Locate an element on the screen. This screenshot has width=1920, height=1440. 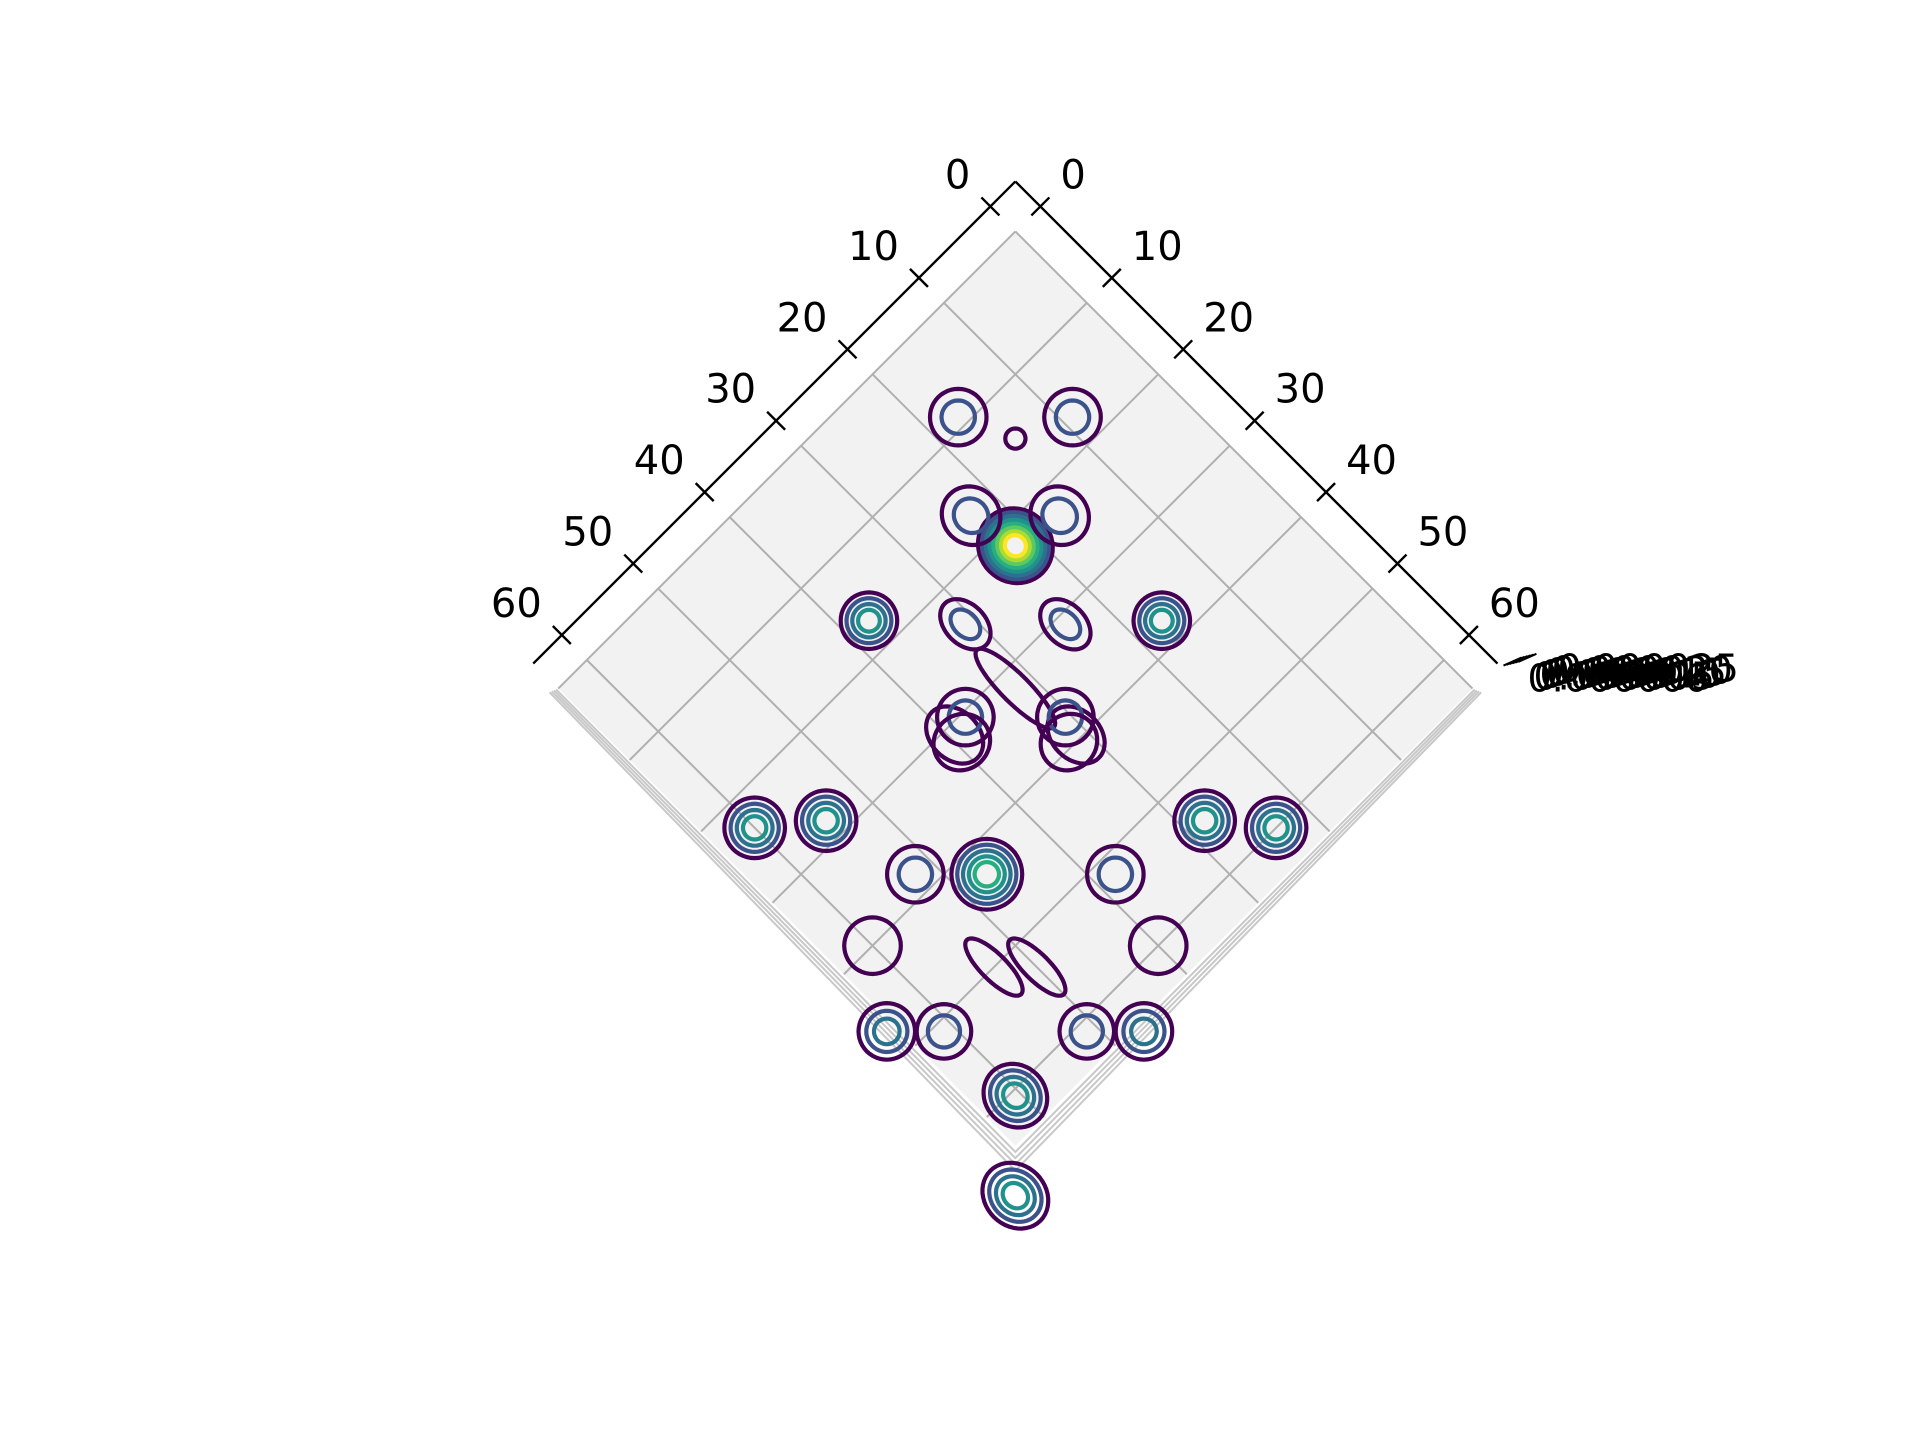
y-tick-label: 10 is located at coordinates (1157, 247).